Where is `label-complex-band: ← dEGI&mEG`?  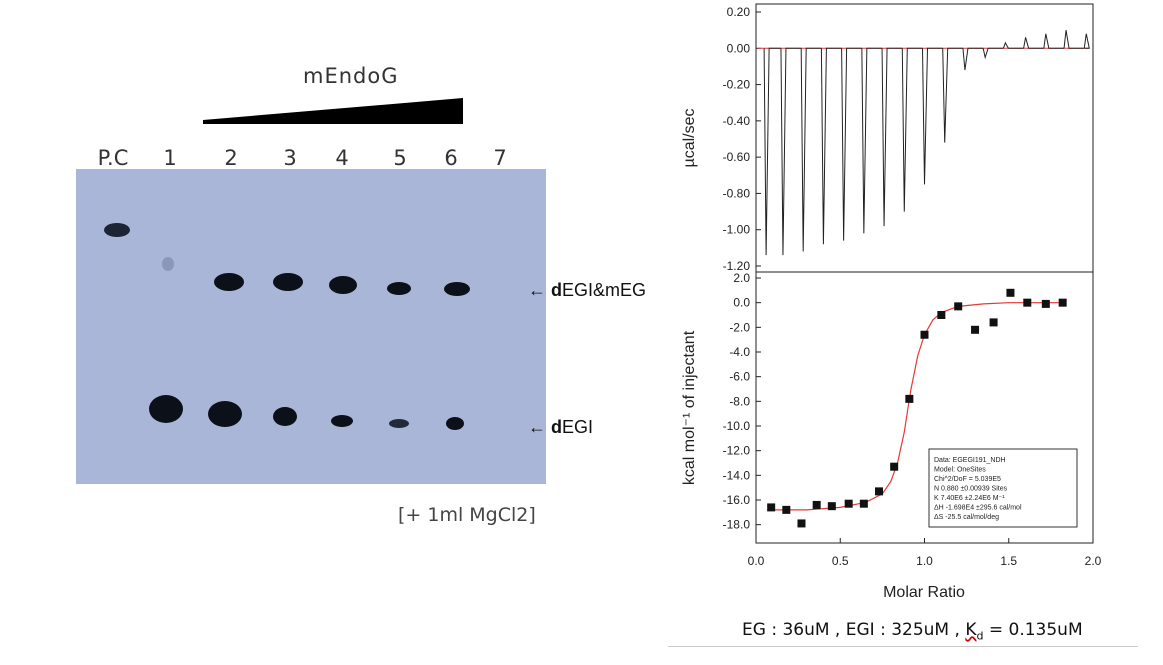
label-complex-band: ← dEGI&mEG is located at coordinates (587, 290).